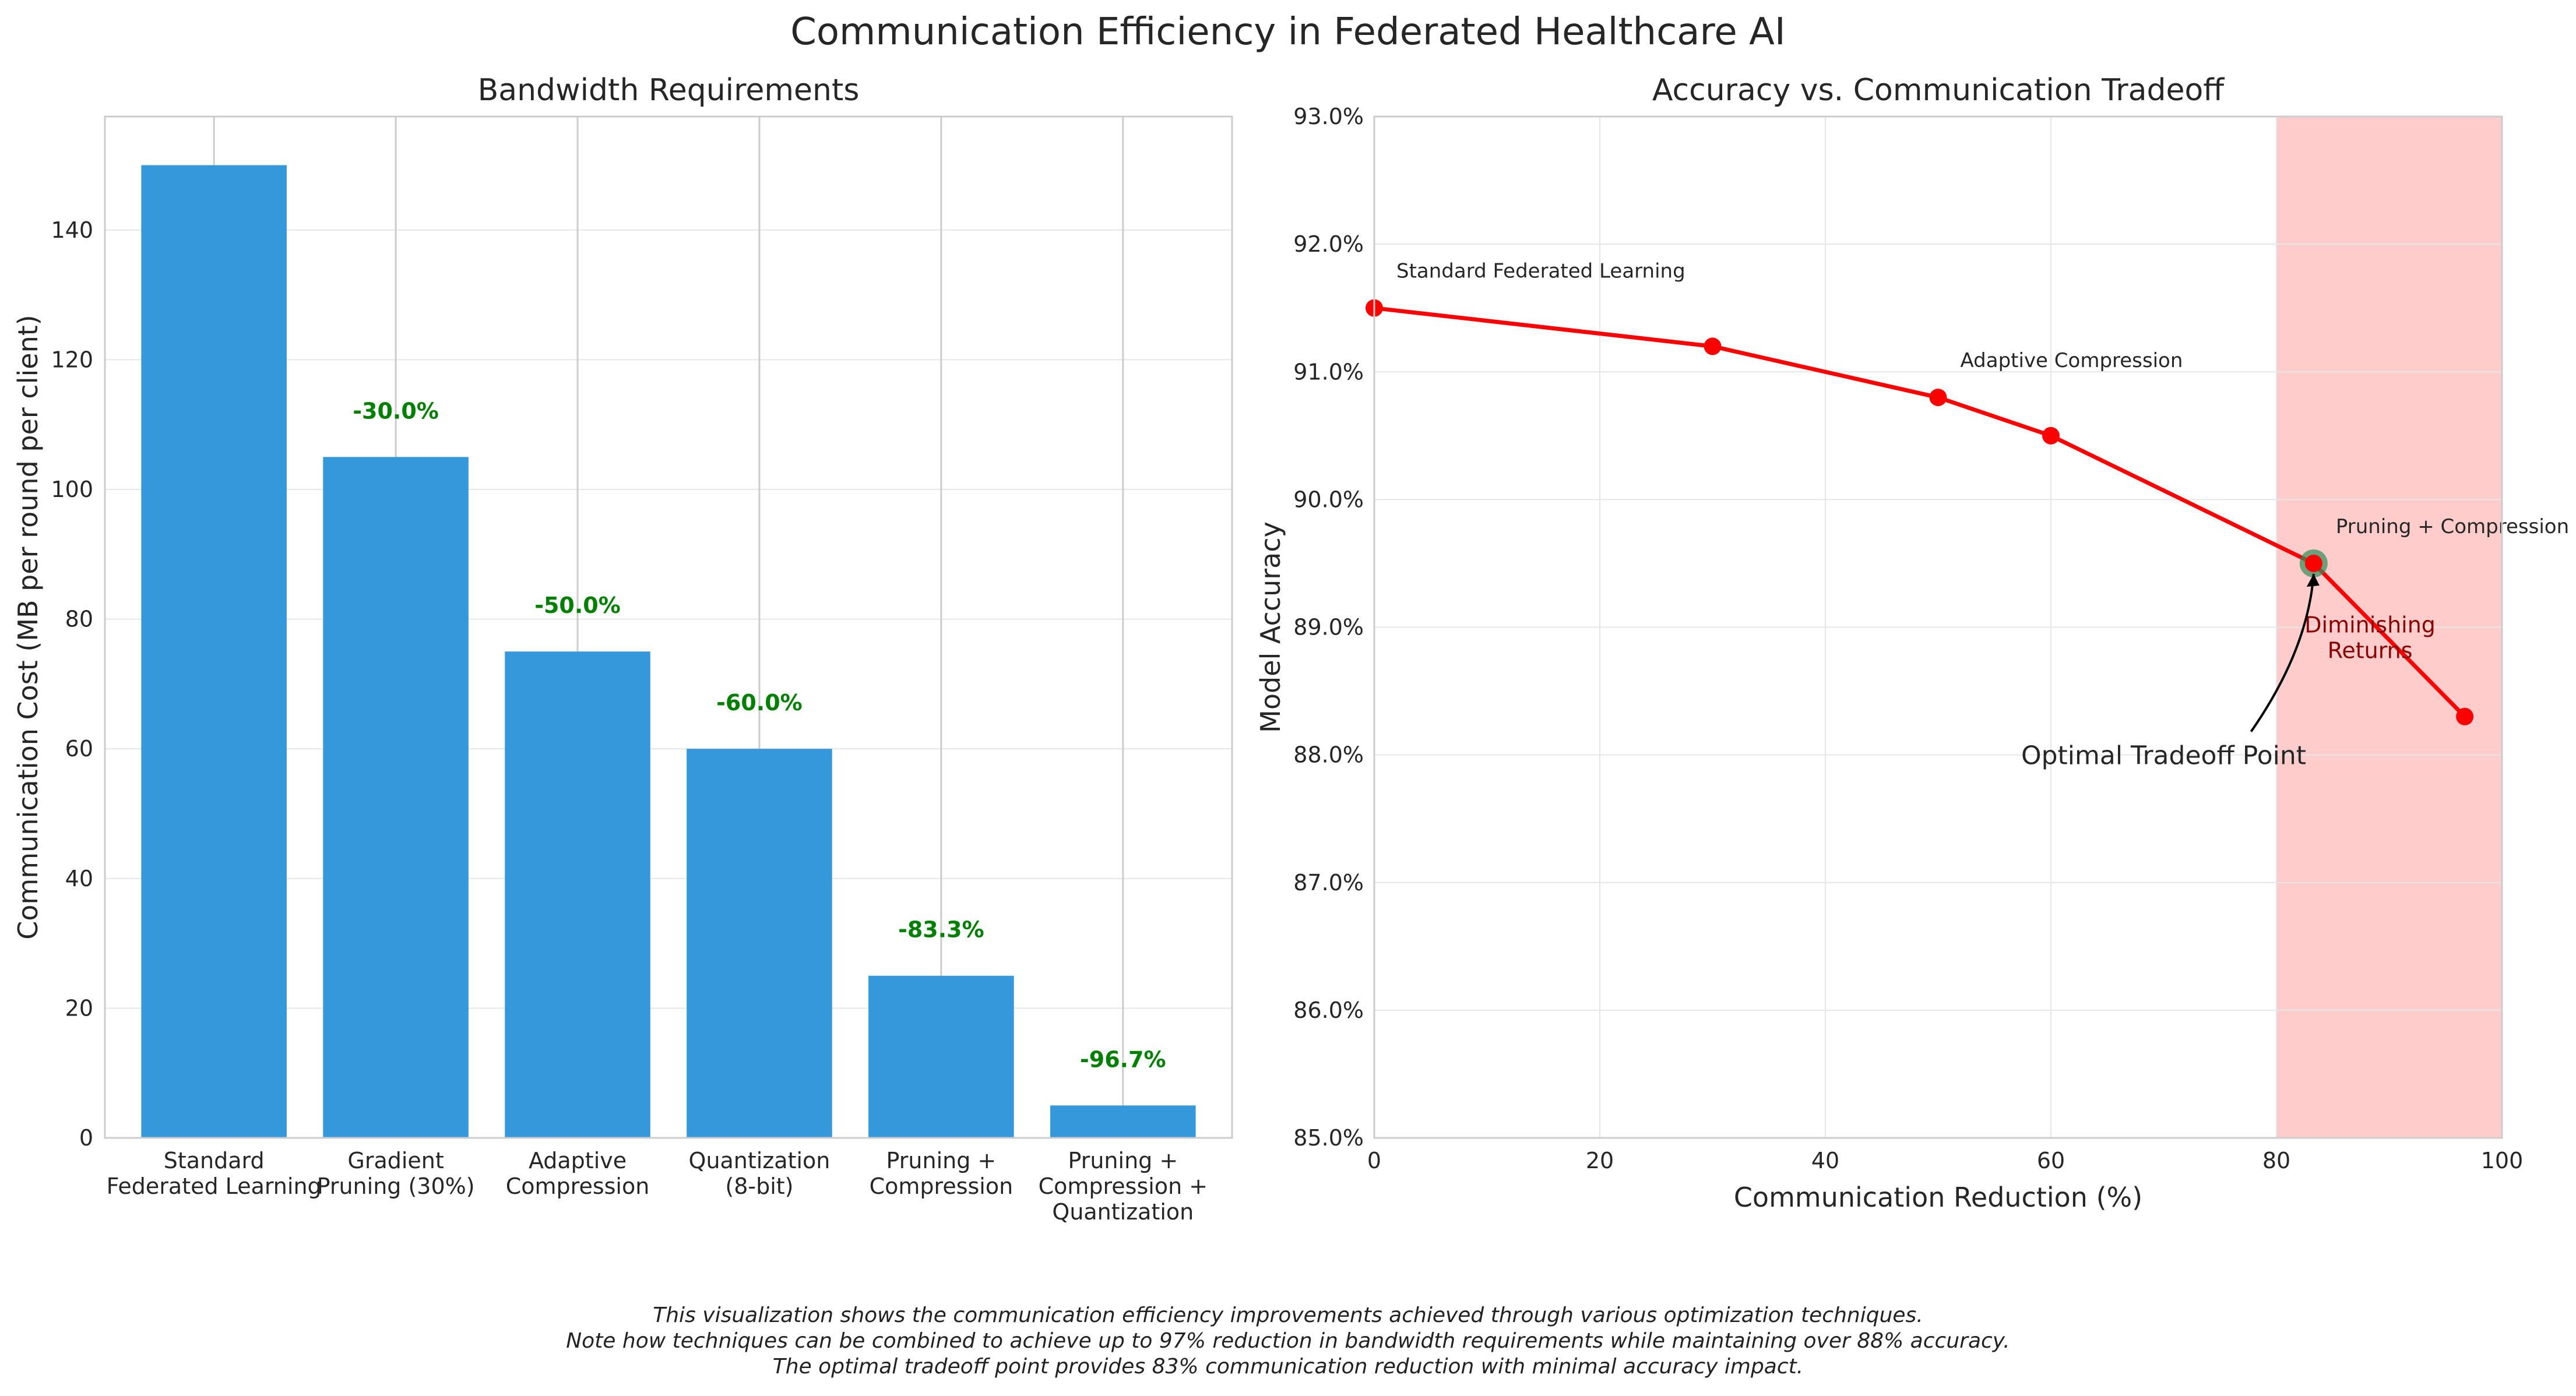 This screenshot has width=2576, height=1396. I want to click on y-tick-label: 20, so click(79, 1008).